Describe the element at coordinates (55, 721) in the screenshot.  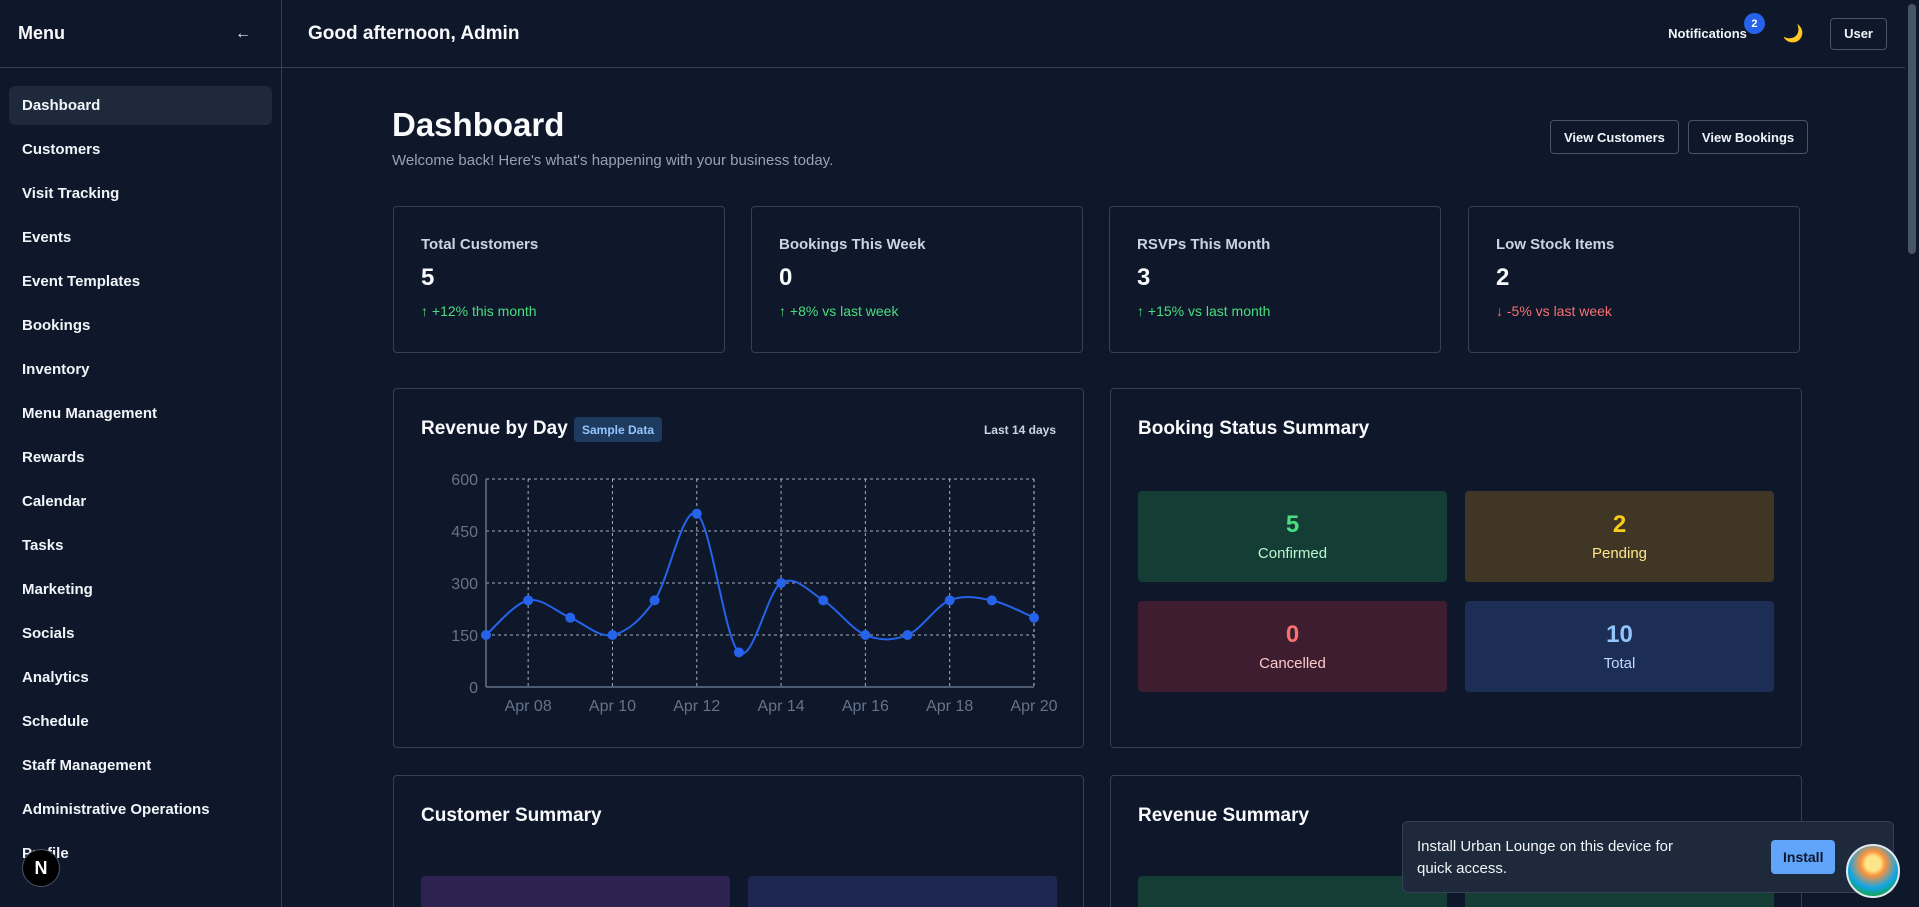
I see `sidebar-item-schedule: Schedule` at that location.